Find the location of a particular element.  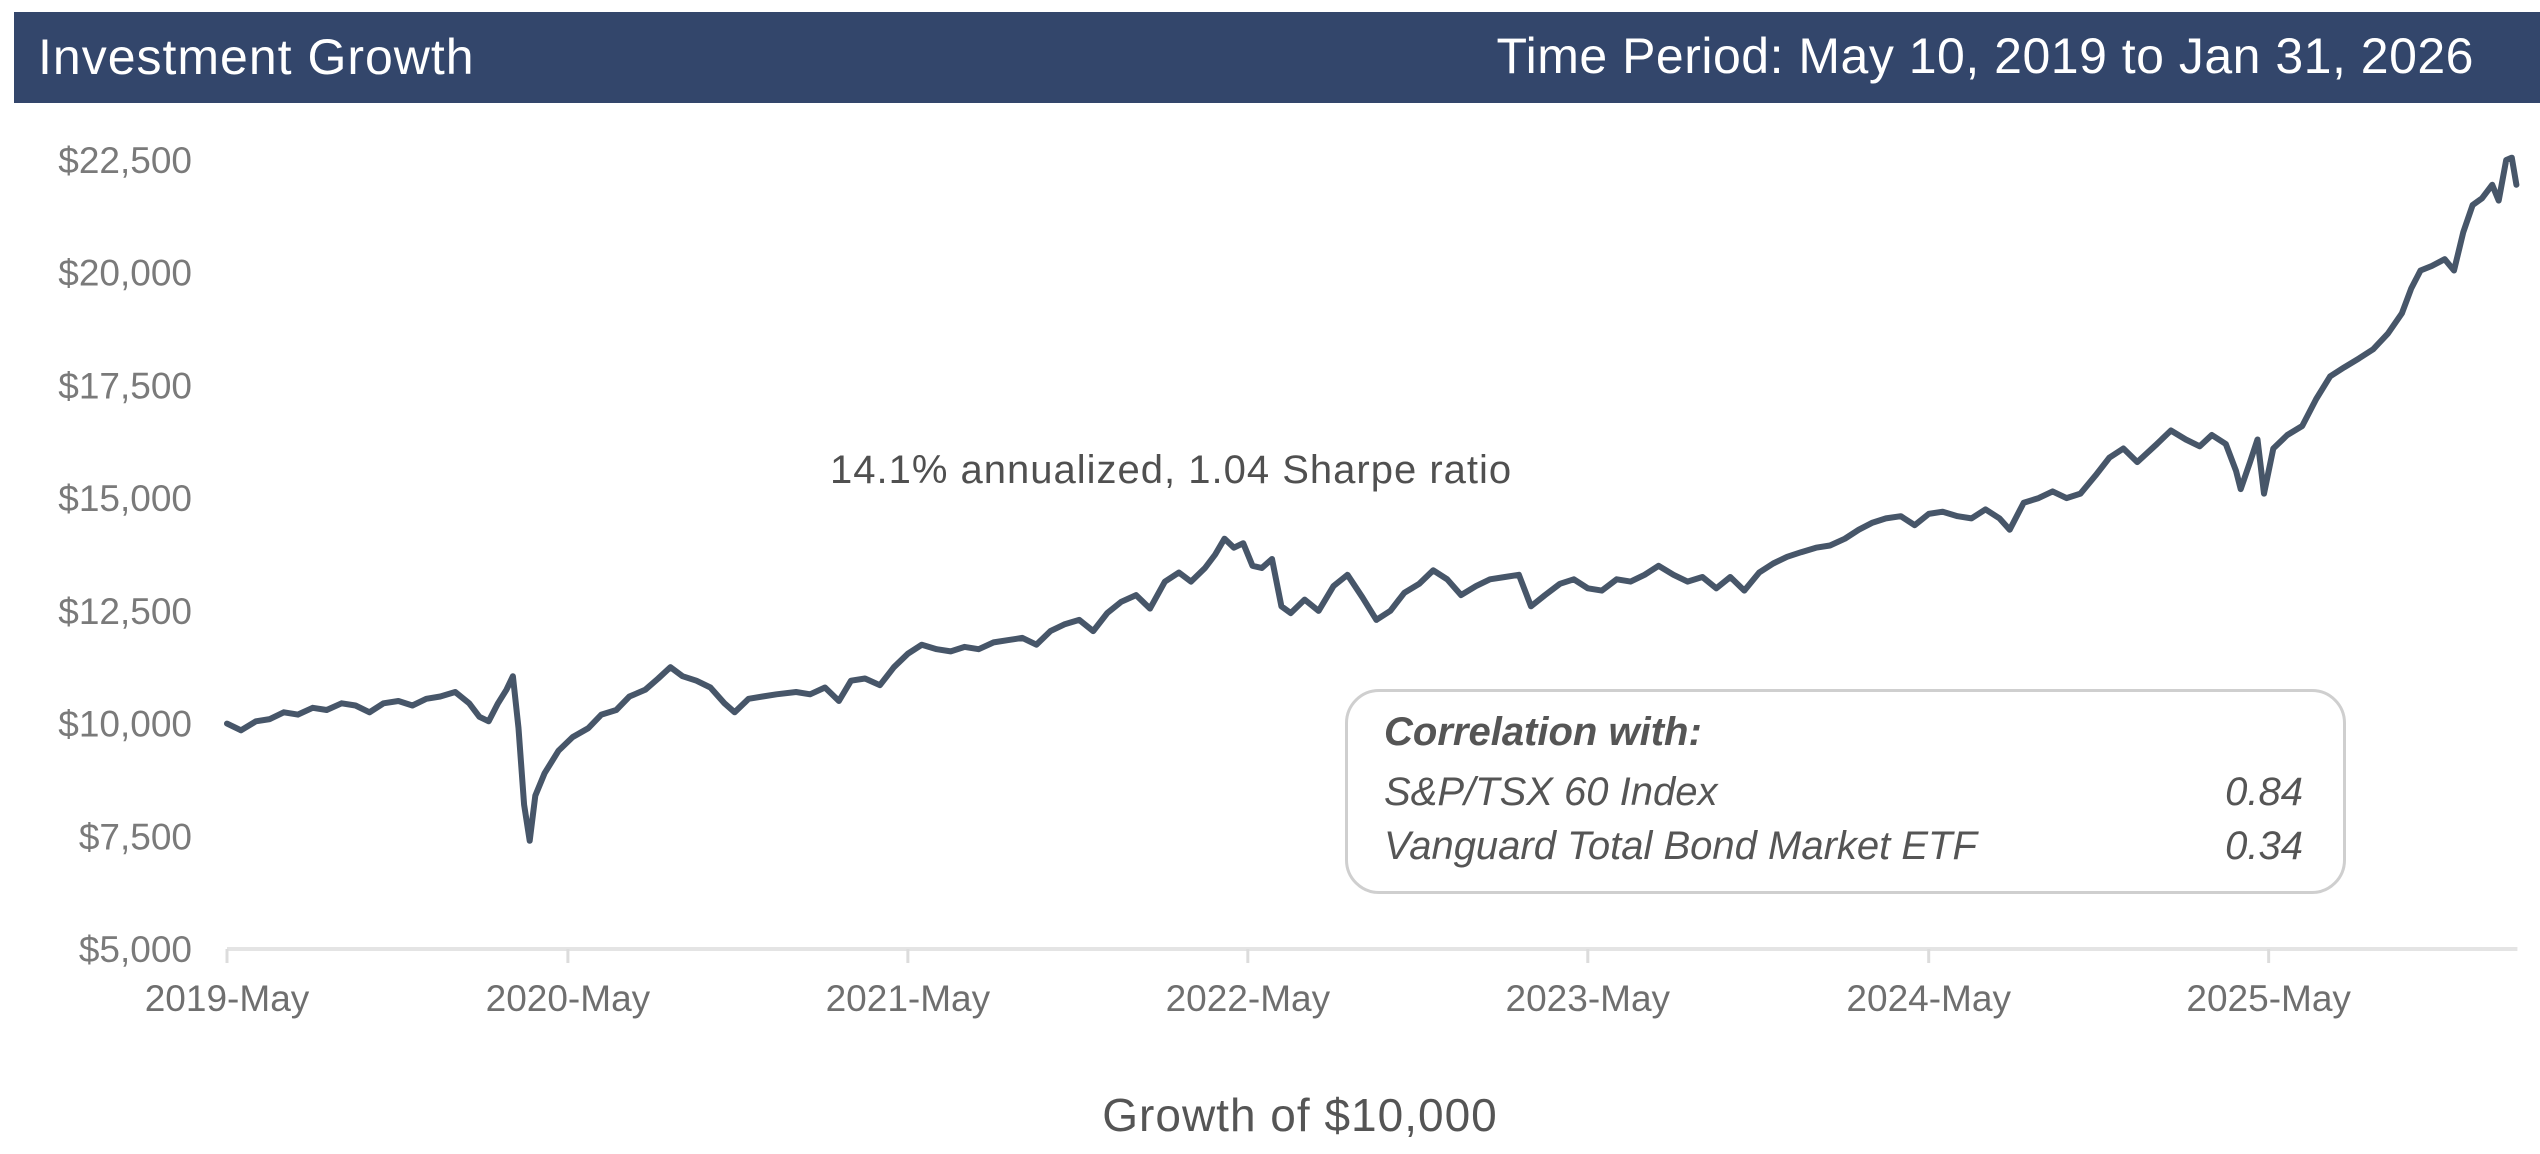

y-tick-label: $20,000 is located at coordinates (125, 273).